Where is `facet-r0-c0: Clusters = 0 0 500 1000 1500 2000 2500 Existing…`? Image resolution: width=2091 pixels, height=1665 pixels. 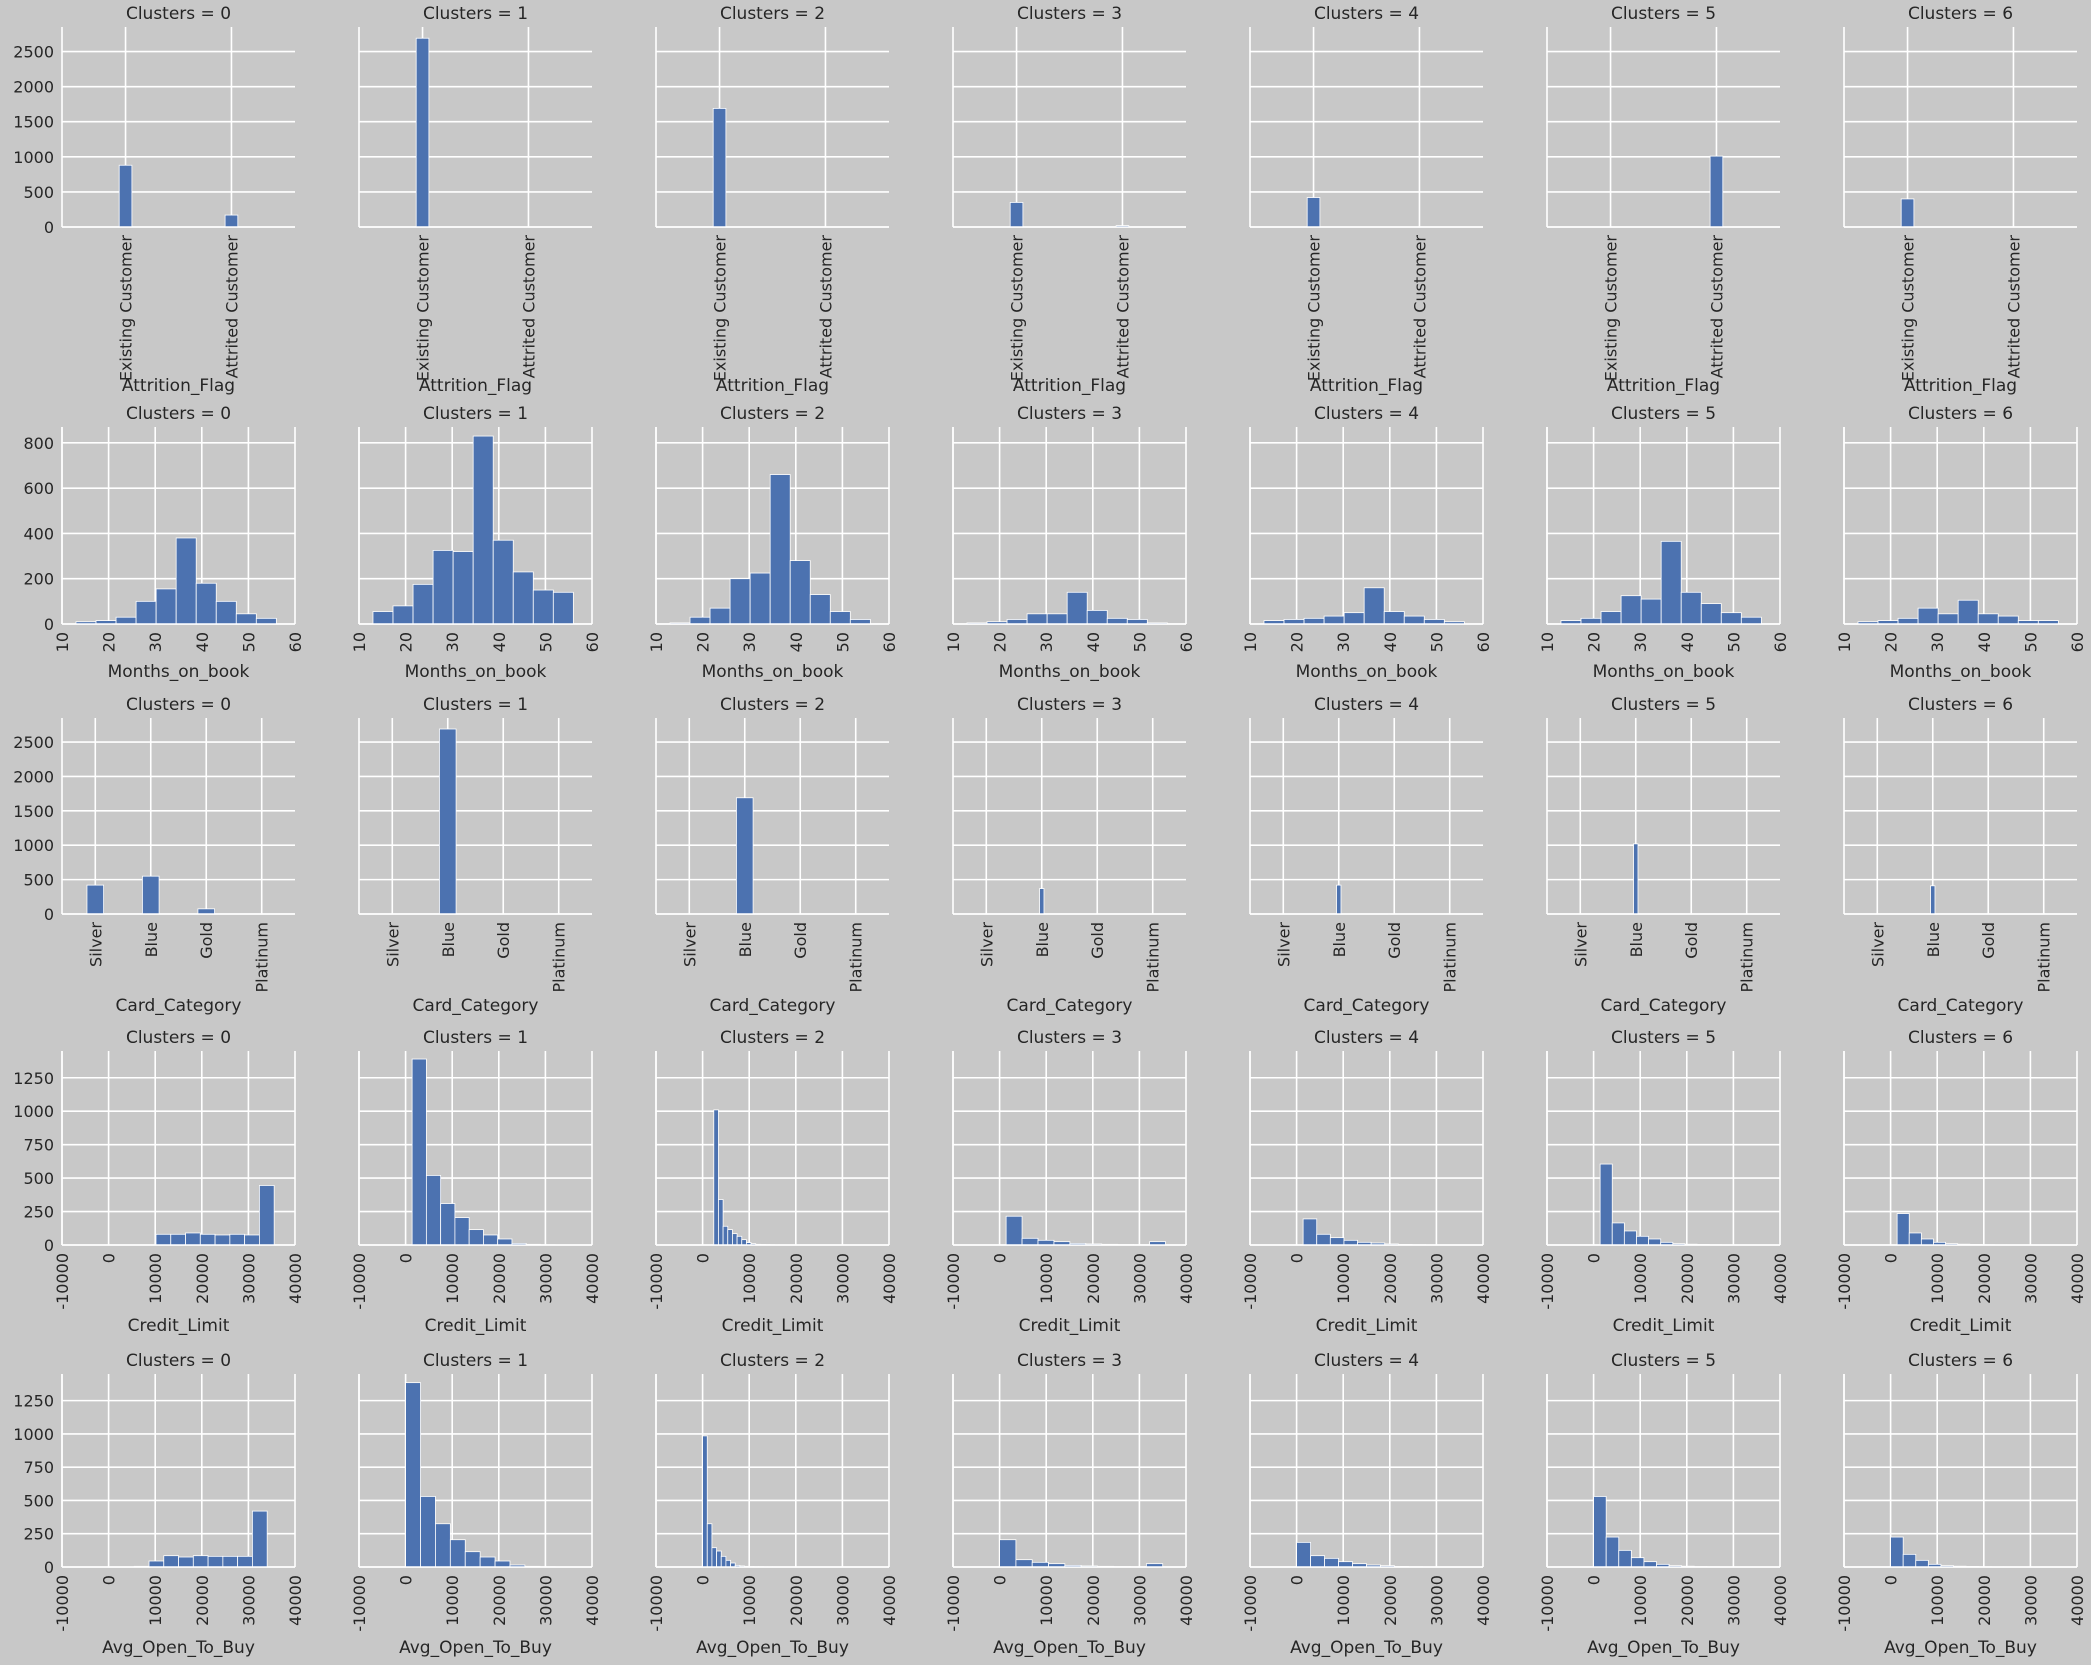
facet-r0-c0: Clusters = 0 0 500 1000 1500 2000 2500 Existing… is located at coordinates (154, 200).